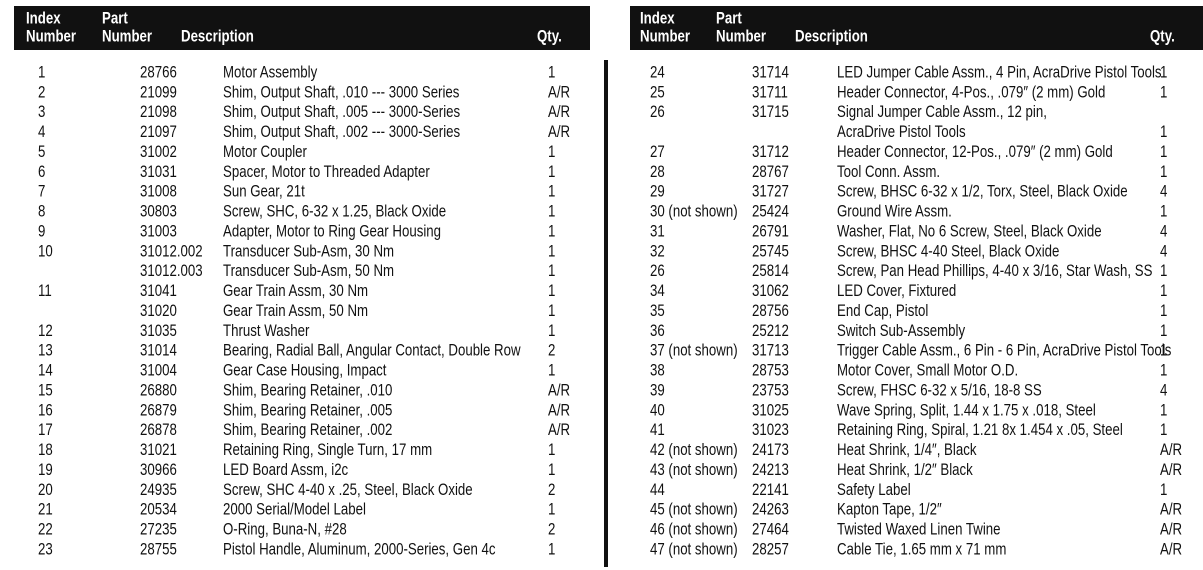 The width and height of the screenshot is (1203, 570). I want to click on description: AcraDrive Pistol Tools, so click(901, 132).